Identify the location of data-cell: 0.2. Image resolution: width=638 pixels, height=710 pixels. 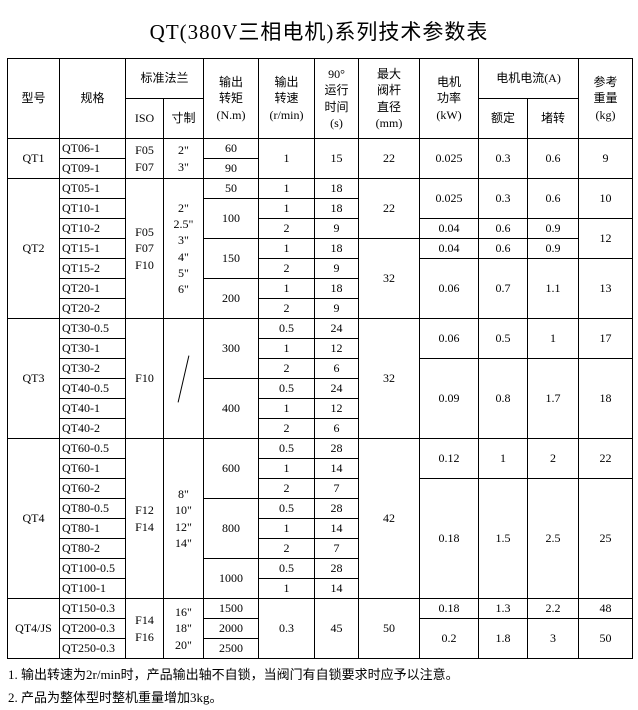
(449, 638).